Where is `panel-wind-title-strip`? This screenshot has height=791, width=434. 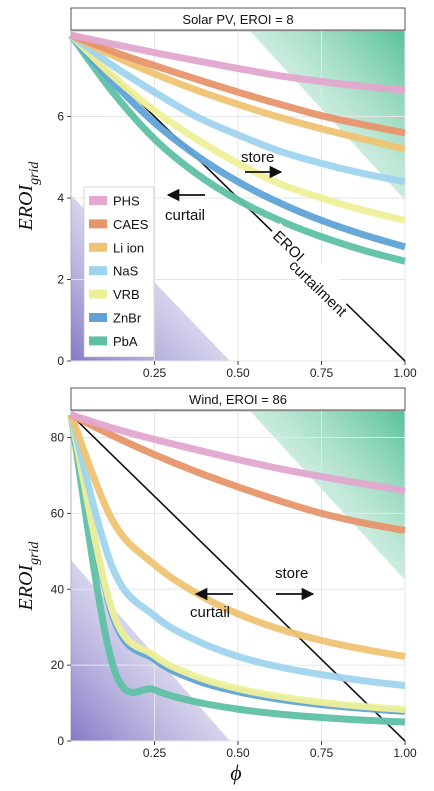 panel-wind-title-strip is located at coordinates (238, 399).